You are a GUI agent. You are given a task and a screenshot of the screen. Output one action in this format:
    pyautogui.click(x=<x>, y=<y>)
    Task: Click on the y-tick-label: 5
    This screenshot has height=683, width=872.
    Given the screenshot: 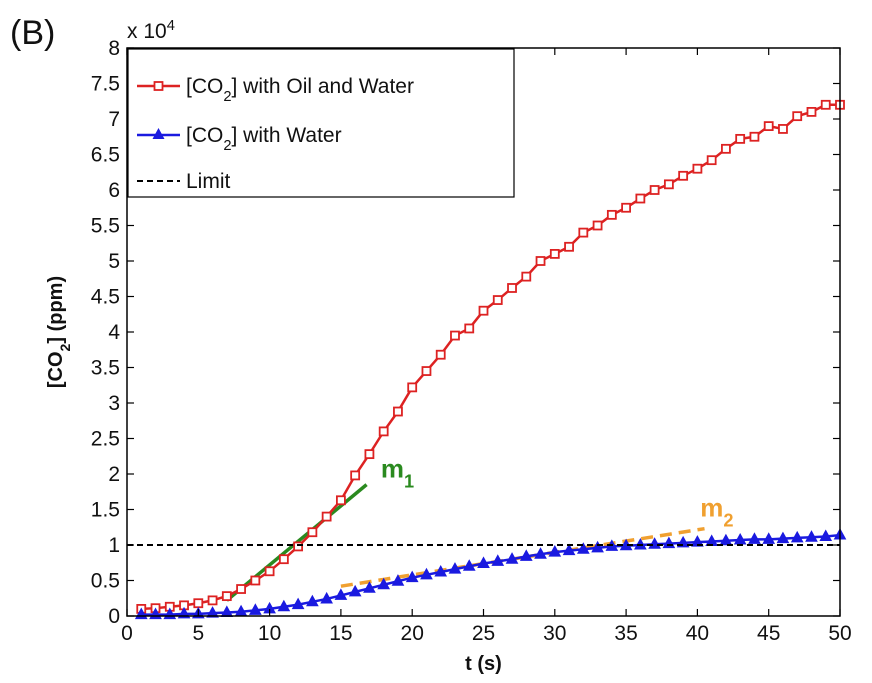 What is the action you would take?
    pyautogui.click(x=114, y=261)
    